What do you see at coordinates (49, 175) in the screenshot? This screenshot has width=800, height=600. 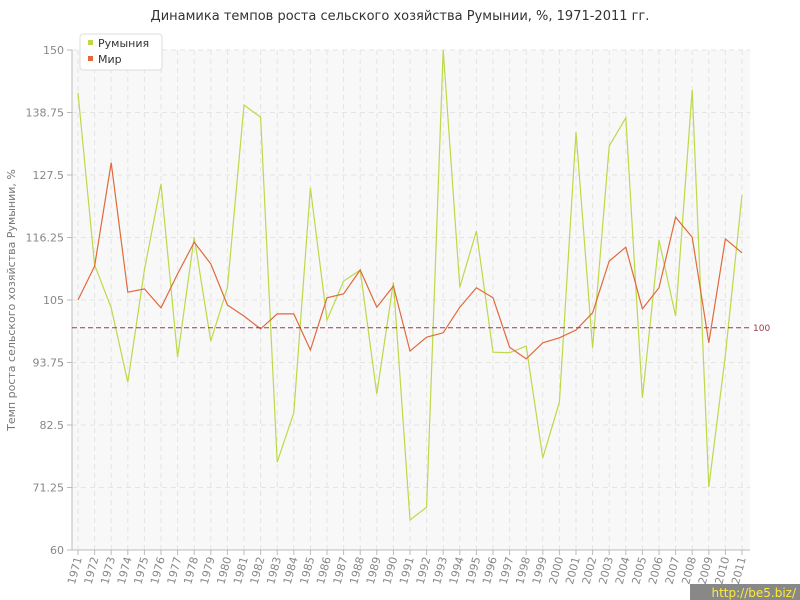 I see `y-tick-label: 127.5` at bounding box center [49, 175].